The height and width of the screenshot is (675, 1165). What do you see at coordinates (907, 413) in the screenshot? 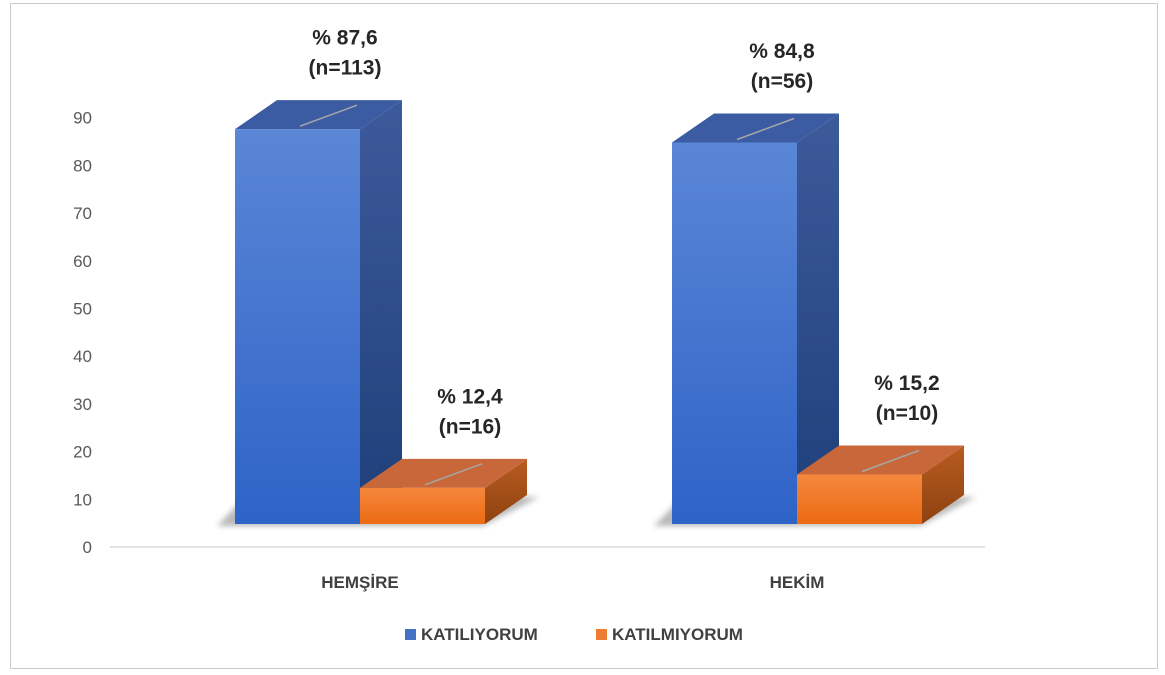
I see `data-label-count: (n=10)` at bounding box center [907, 413].